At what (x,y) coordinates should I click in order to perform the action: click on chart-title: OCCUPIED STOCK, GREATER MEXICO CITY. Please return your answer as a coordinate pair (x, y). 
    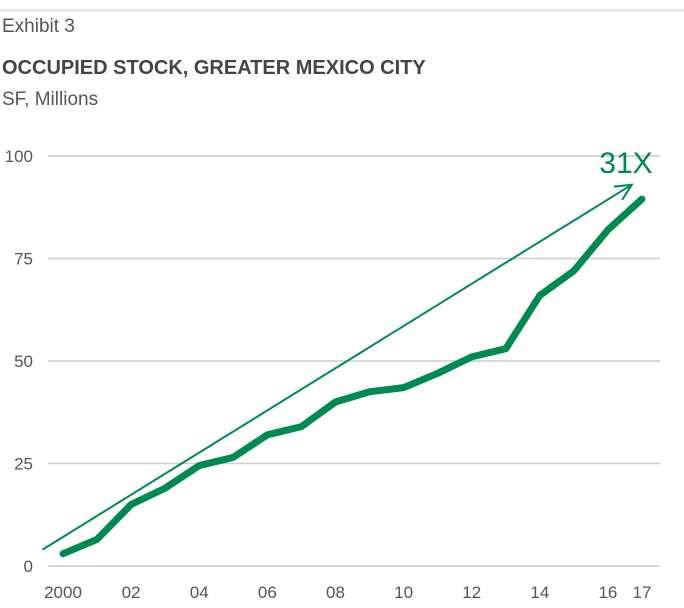
    Looking at the image, I should click on (214, 68).